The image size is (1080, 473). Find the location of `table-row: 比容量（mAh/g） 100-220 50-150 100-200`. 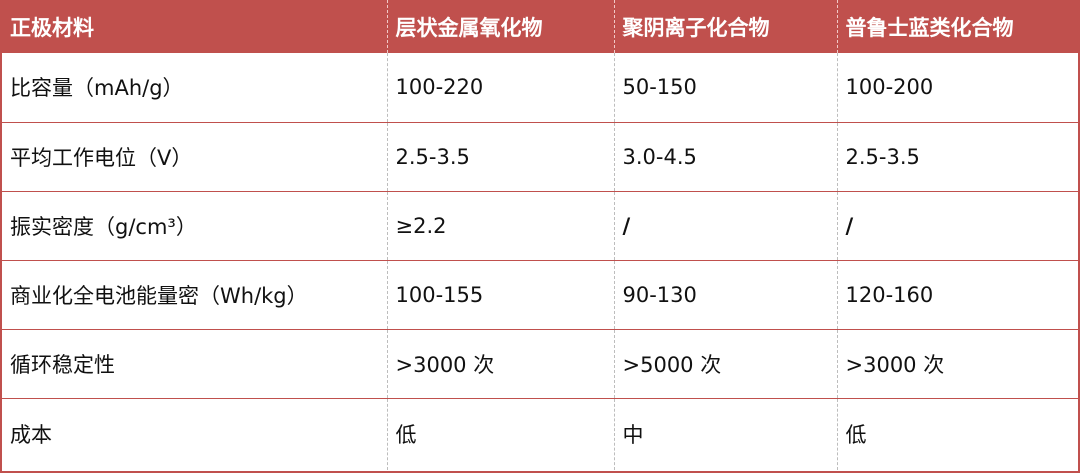

table-row: 比容量（mAh/g） 100-220 50-150 100-200 is located at coordinates (540, 87).